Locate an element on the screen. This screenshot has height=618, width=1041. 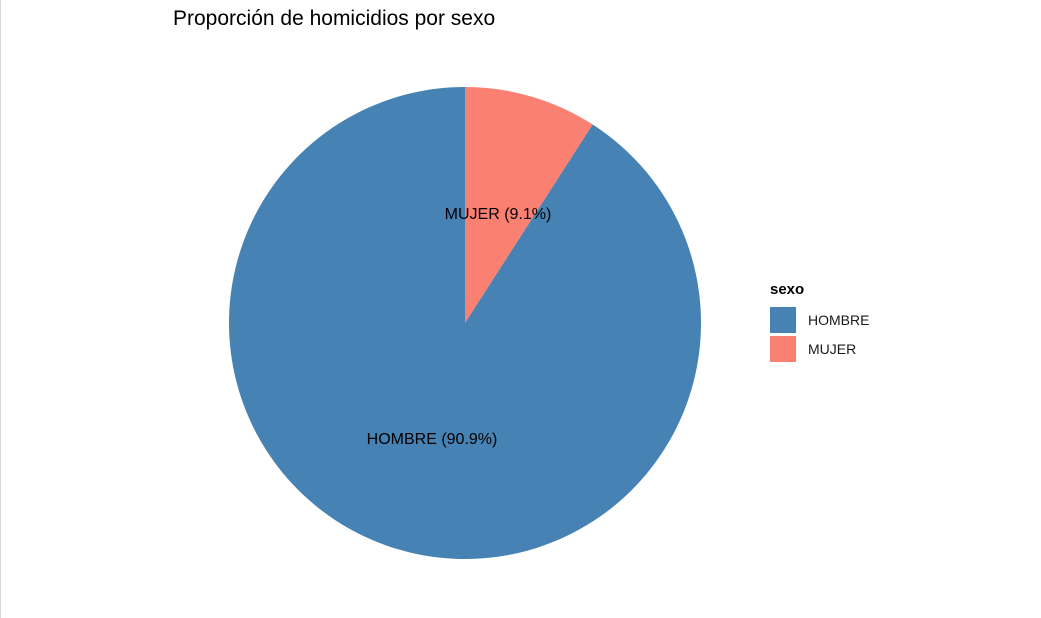
legend-item-mujer: MUJER is located at coordinates (819, 349).